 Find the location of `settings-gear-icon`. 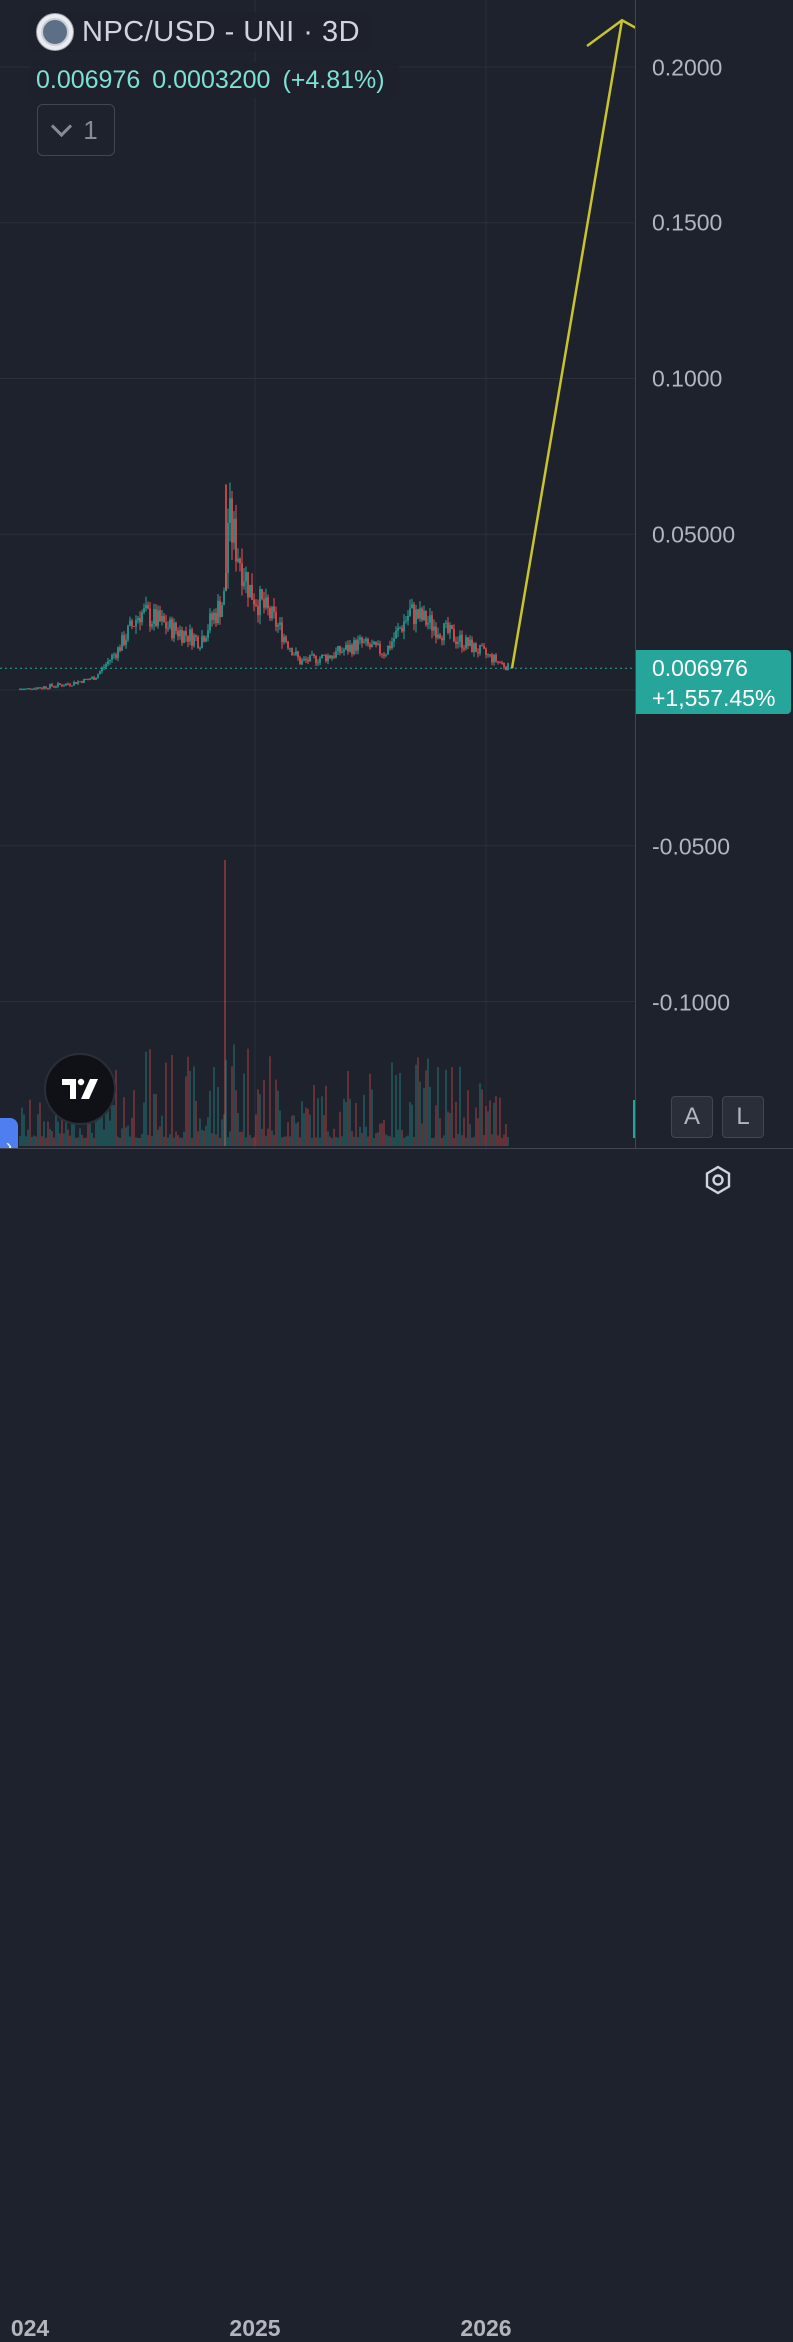

settings-gear-icon is located at coordinates (718, 1180).